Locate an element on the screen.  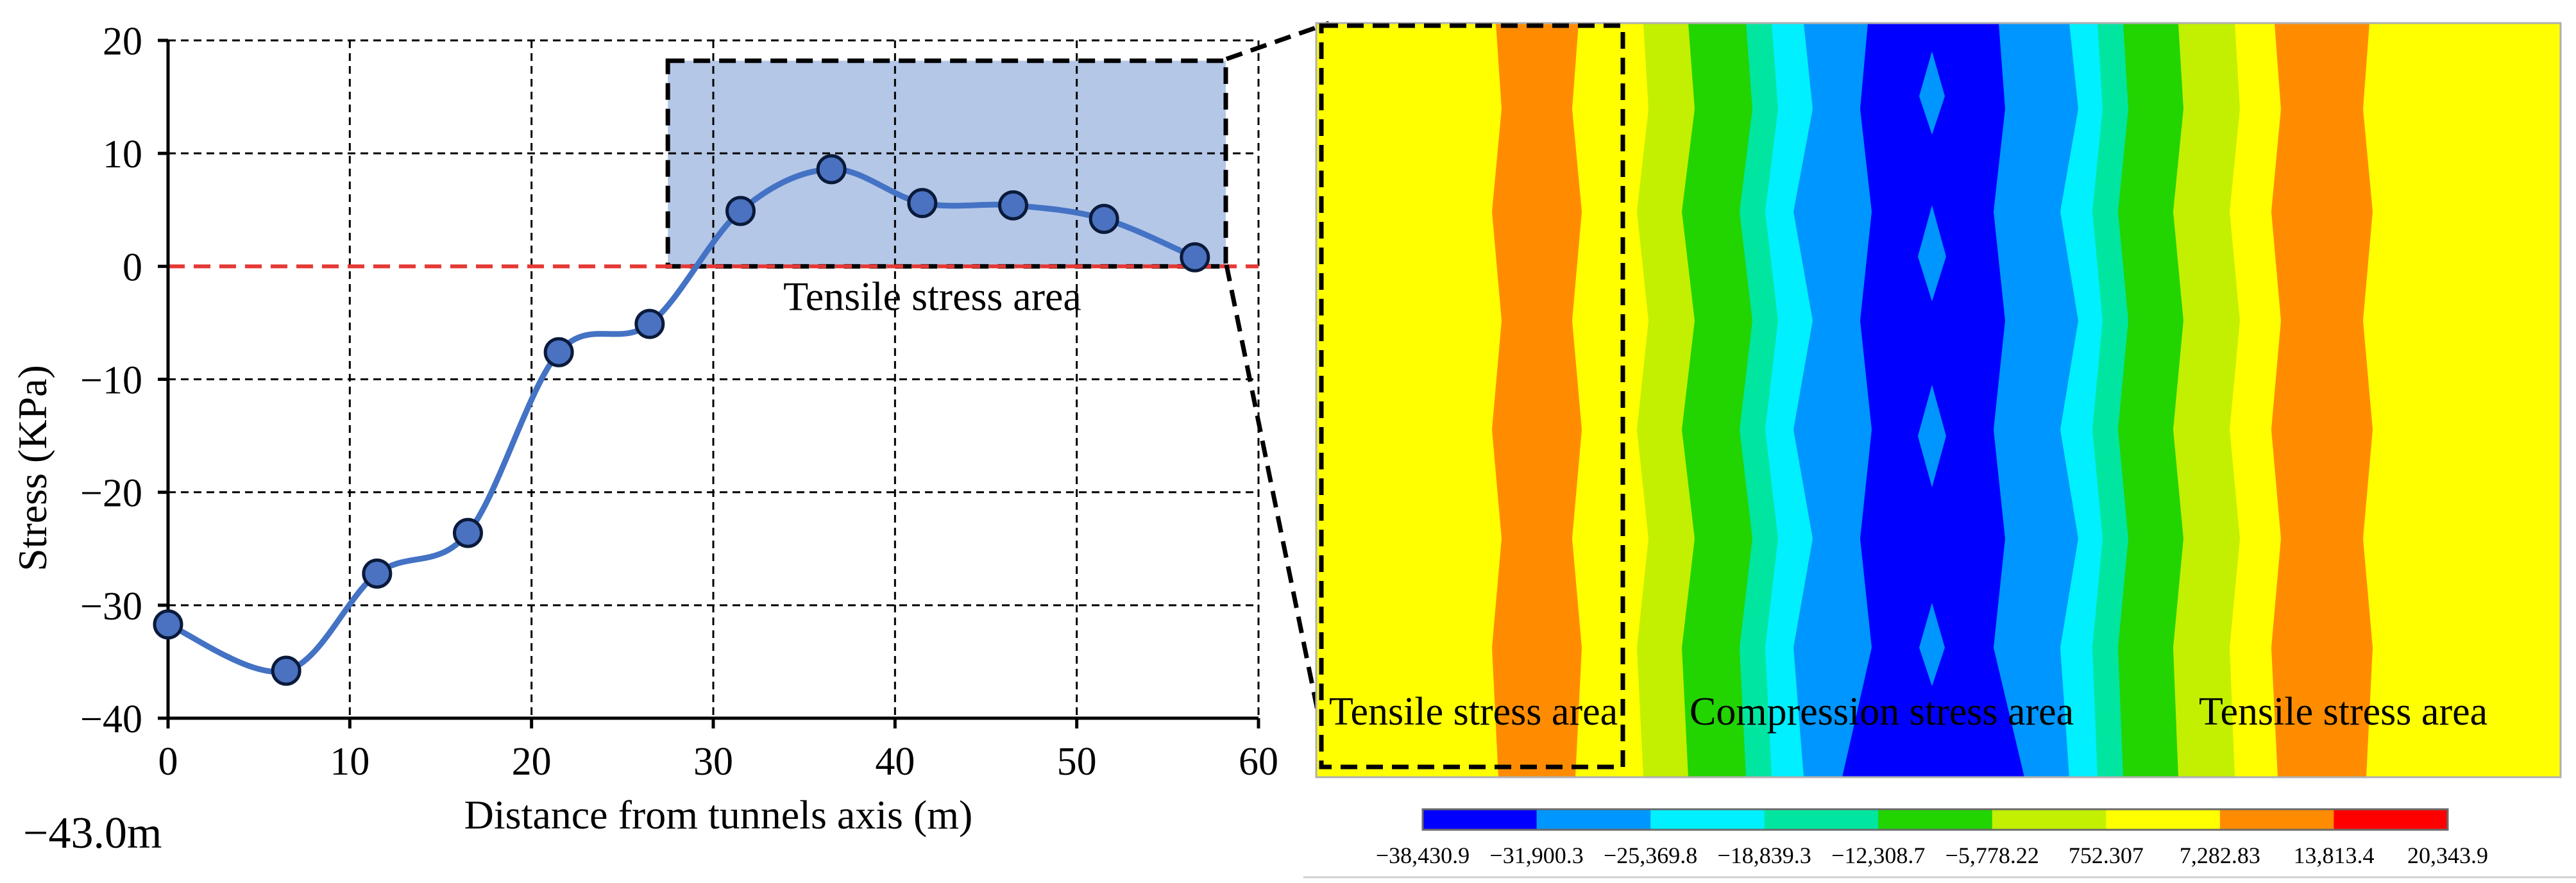
y-tick-label: 10 is located at coordinates (122, 154).